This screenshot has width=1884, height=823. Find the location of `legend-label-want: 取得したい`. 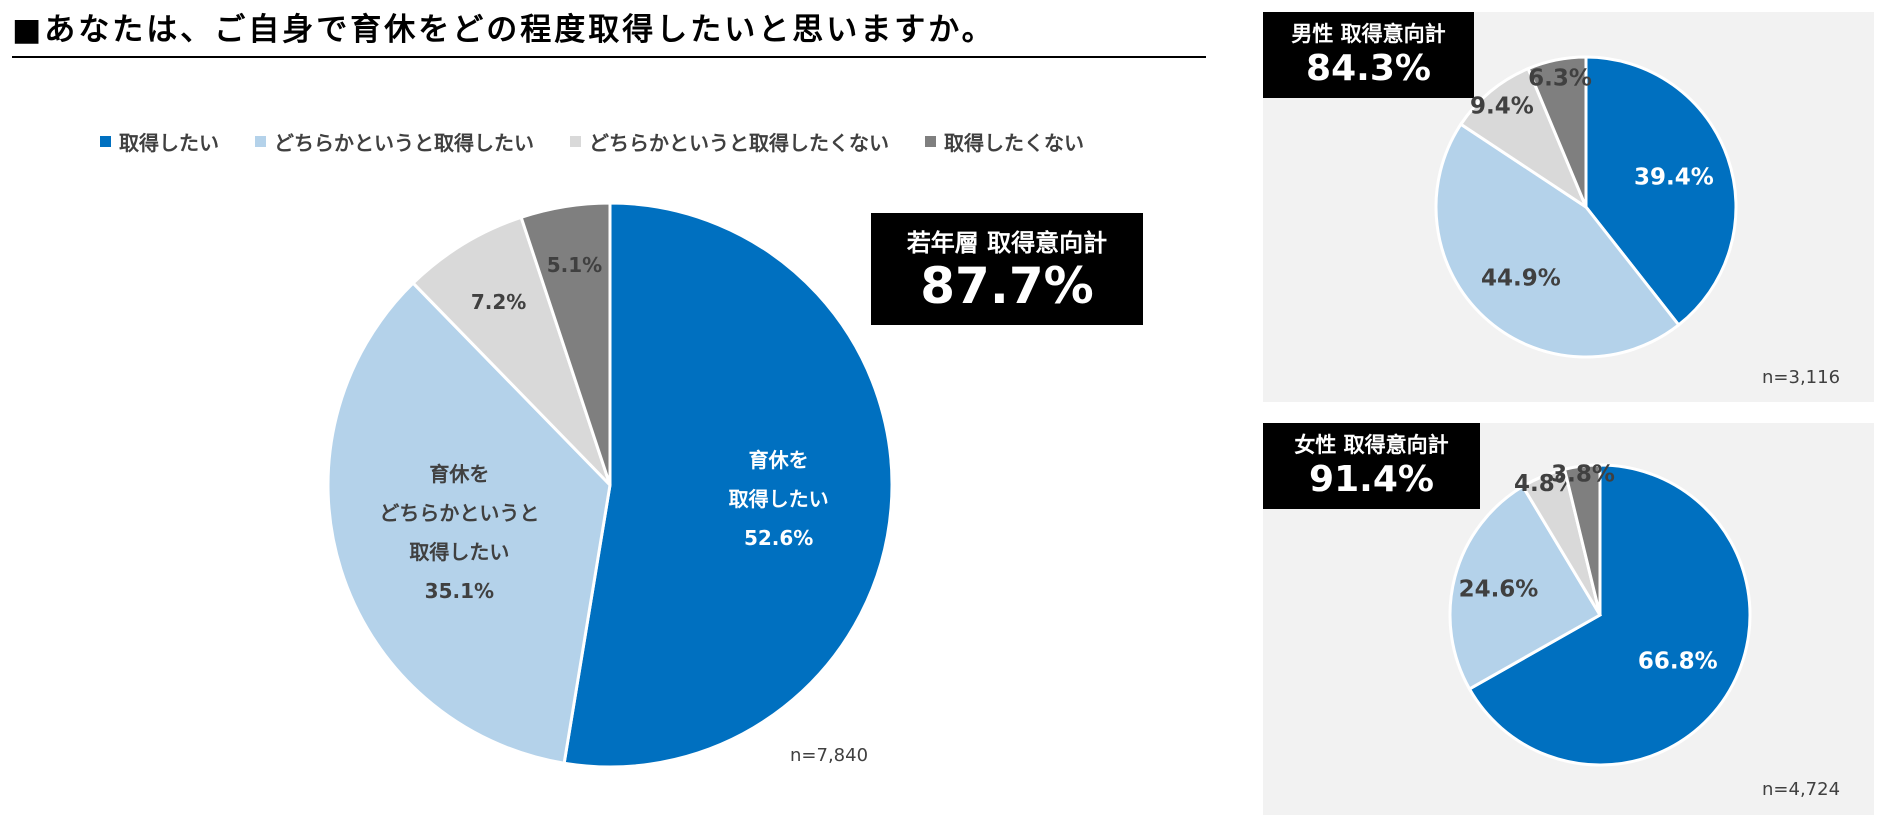

legend-label-want: 取得したい is located at coordinates (169, 142).